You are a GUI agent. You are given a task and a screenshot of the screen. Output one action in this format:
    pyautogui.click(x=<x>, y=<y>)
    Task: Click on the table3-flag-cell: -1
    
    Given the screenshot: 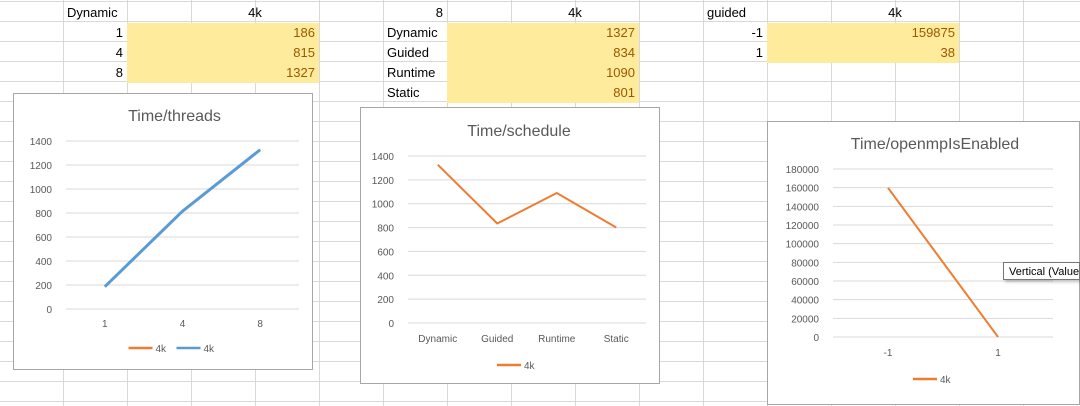 What is the action you would take?
    pyautogui.click(x=757, y=32)
    